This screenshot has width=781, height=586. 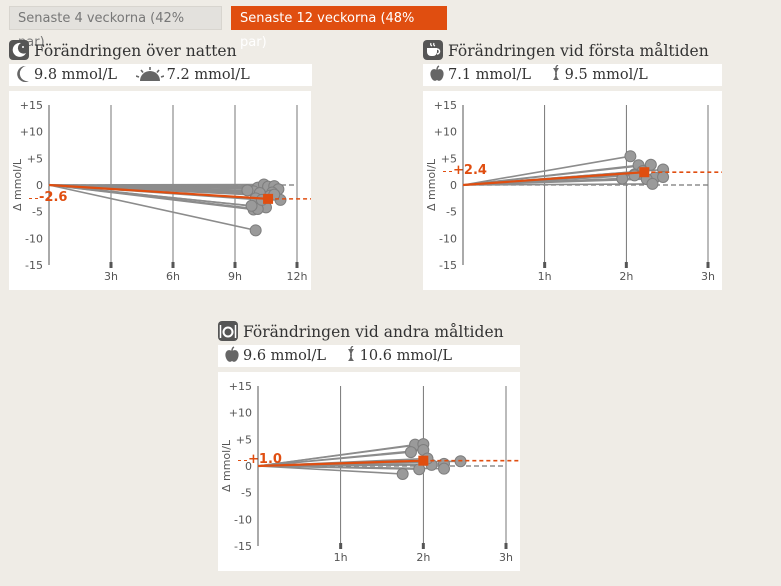 I want to click on chart-overnight: +15 +10 +5 0 -5 -10 -15 Δ mmol/L 3h 6h 9h 12h, so click(x=160, y=190).